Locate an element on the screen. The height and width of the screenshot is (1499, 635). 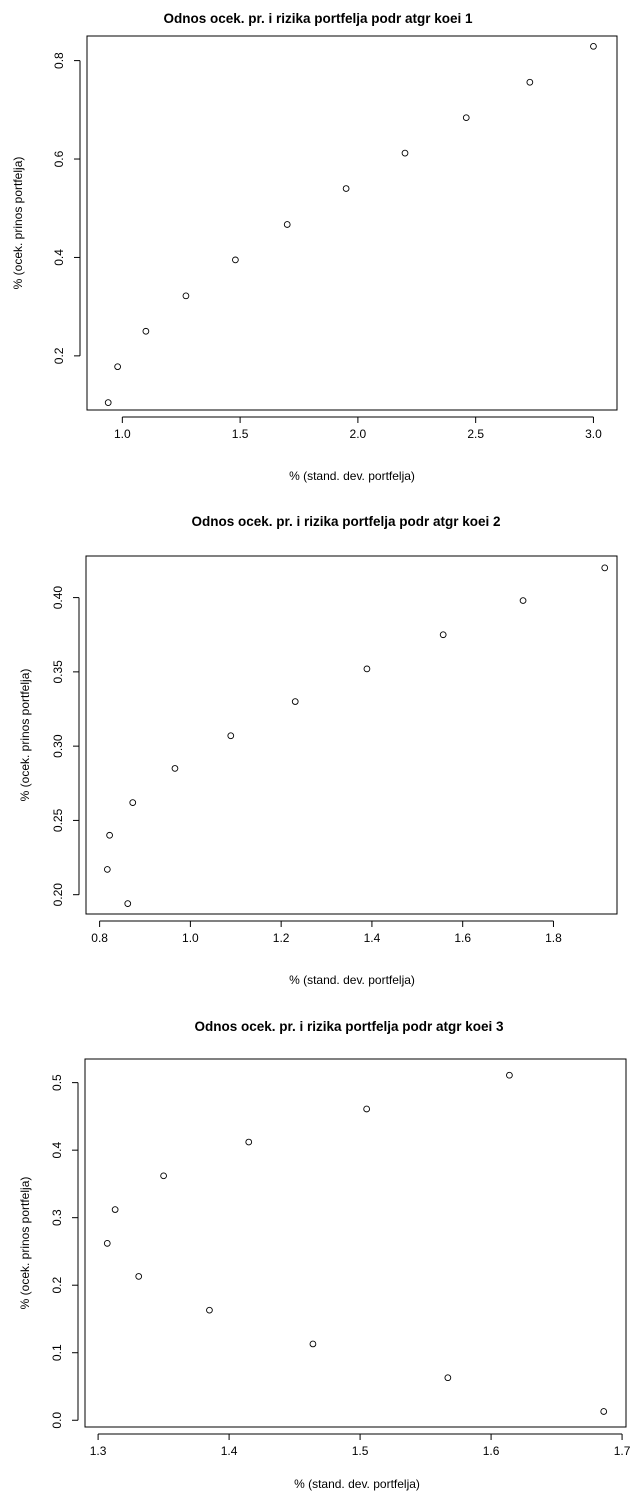
y-axis: 0.20 0.25 0.30 0.35 0.40 is located at coordinates (65, 746).